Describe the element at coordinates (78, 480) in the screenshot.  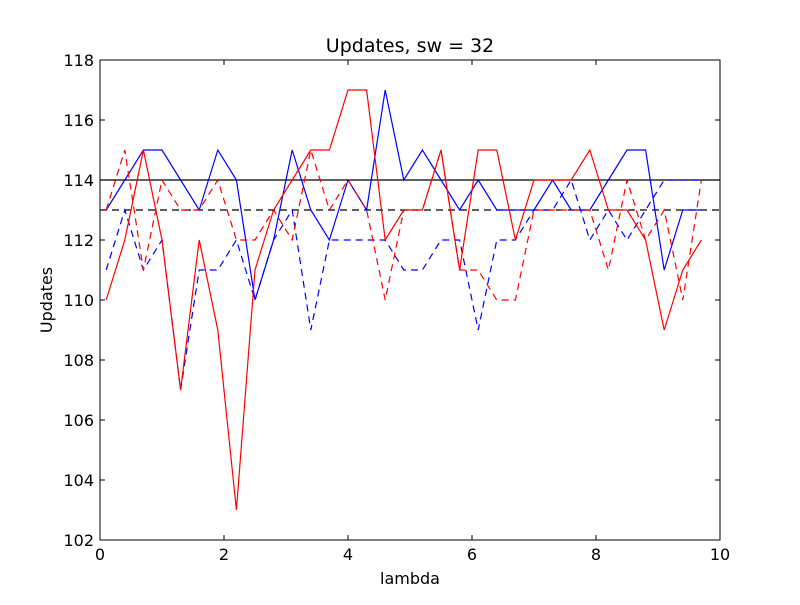
I see `y-tick-label: 104` at that location.